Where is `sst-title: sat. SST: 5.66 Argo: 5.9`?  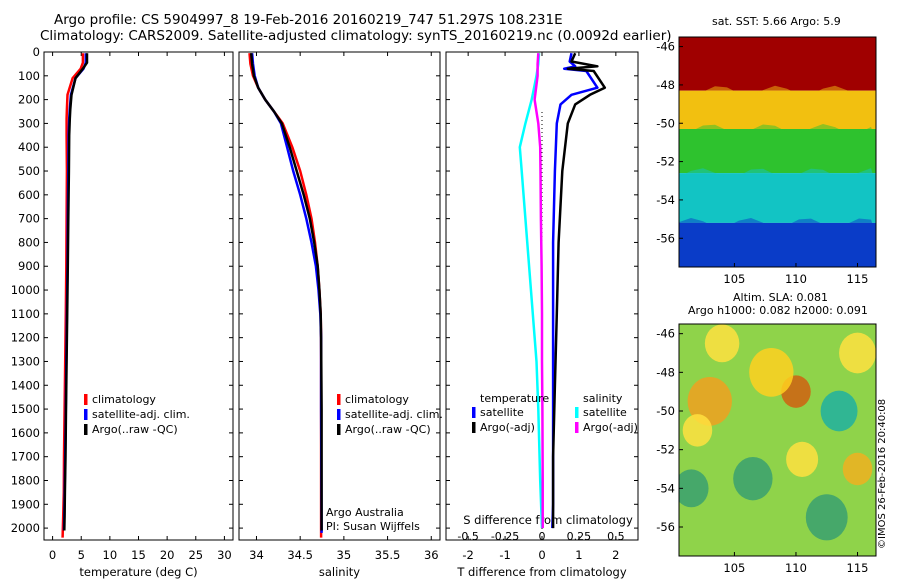 sst-title: sat. SST: 5.66 Argo: 5.9 is located at coordinates (776, 21).